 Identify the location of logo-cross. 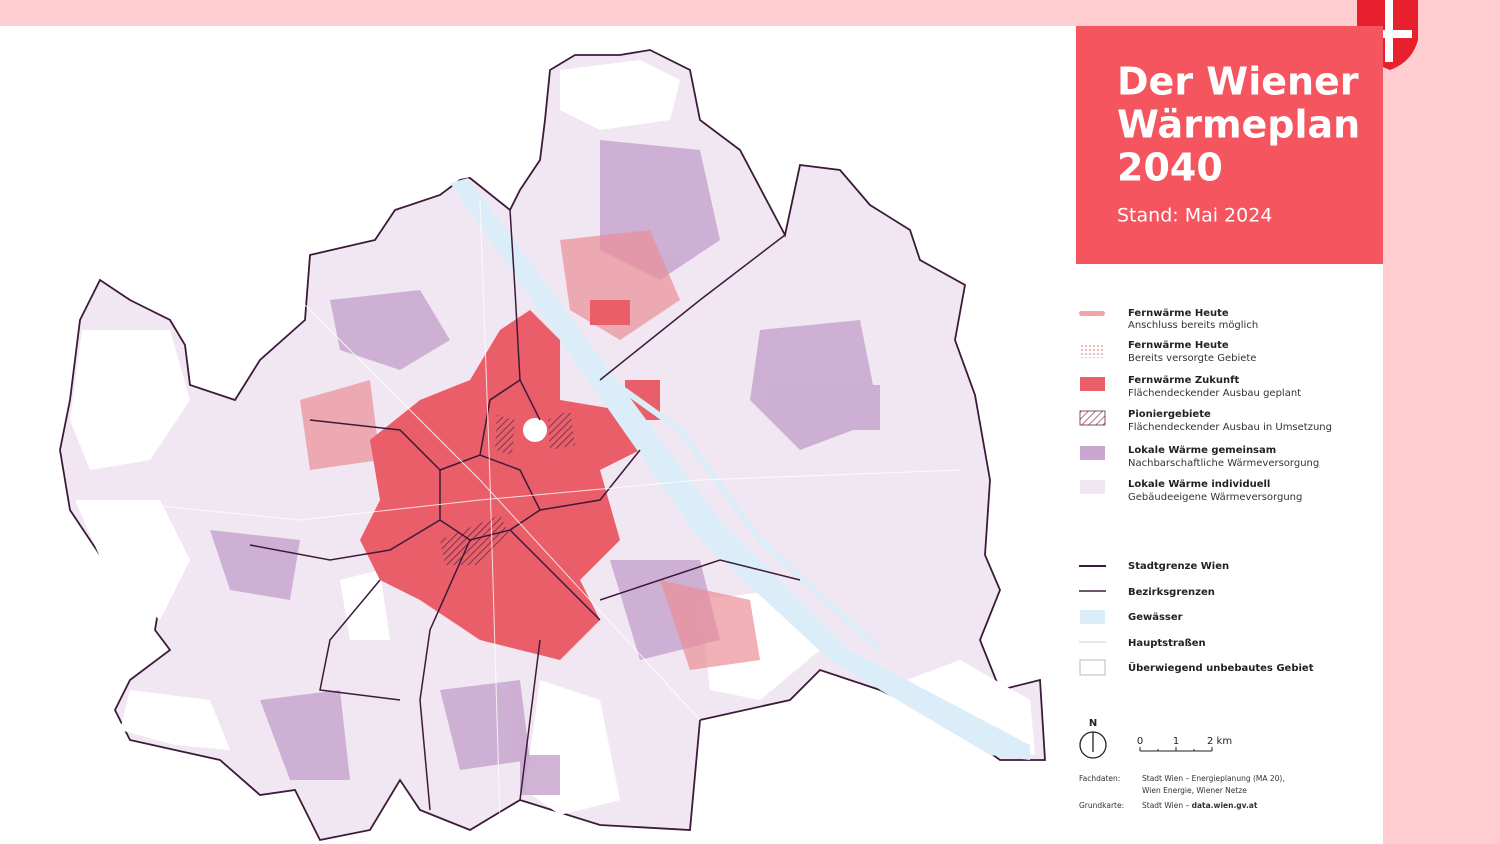
(1387, 31).